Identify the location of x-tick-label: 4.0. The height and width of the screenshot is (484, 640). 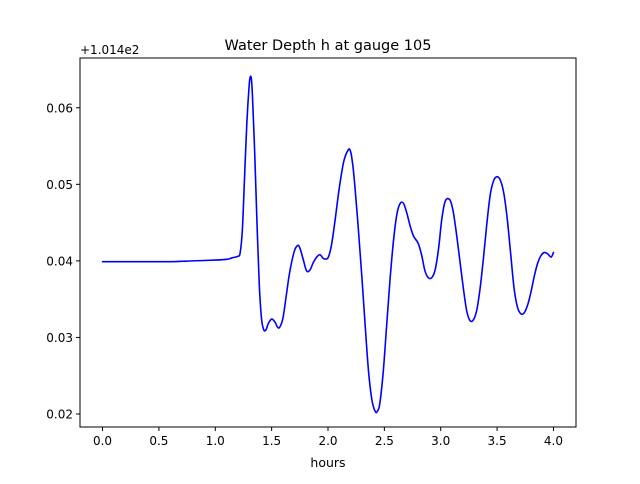
(553, 441).